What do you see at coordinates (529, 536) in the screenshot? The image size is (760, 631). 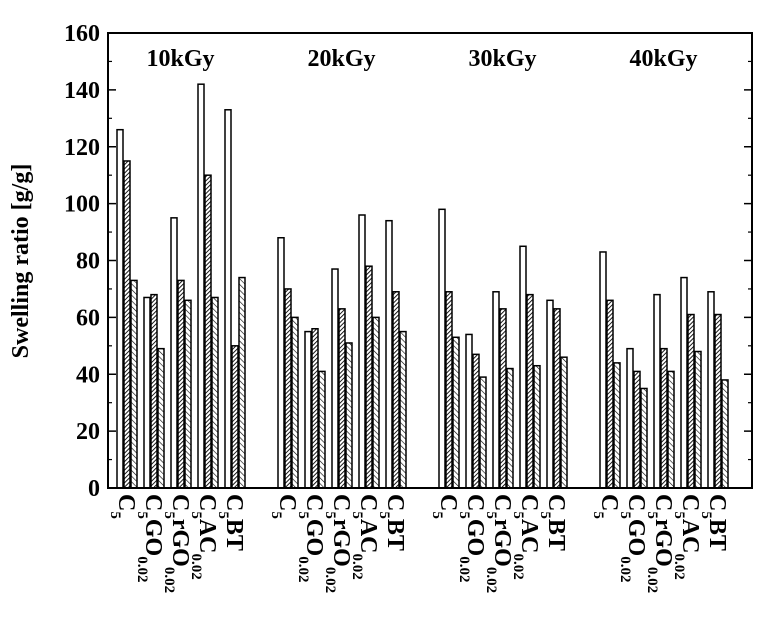 I see `x-tick-label-part: AC` at bounding box center [529, 536].